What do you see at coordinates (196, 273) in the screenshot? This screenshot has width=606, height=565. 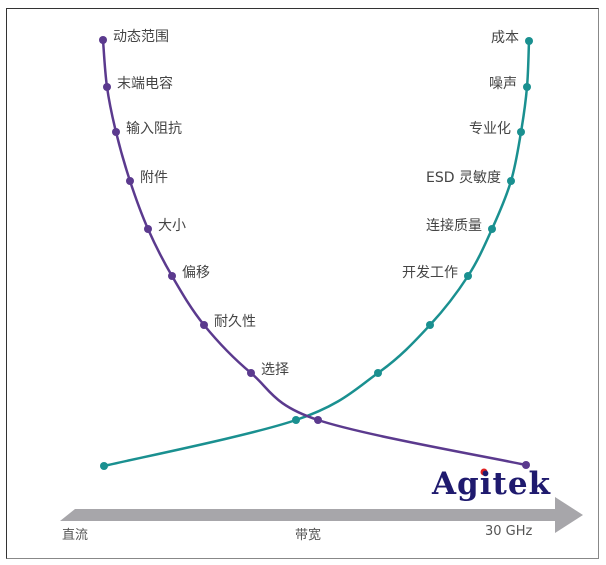 I see `left-curve-label: 偏移` at bounding box center [196, 273].